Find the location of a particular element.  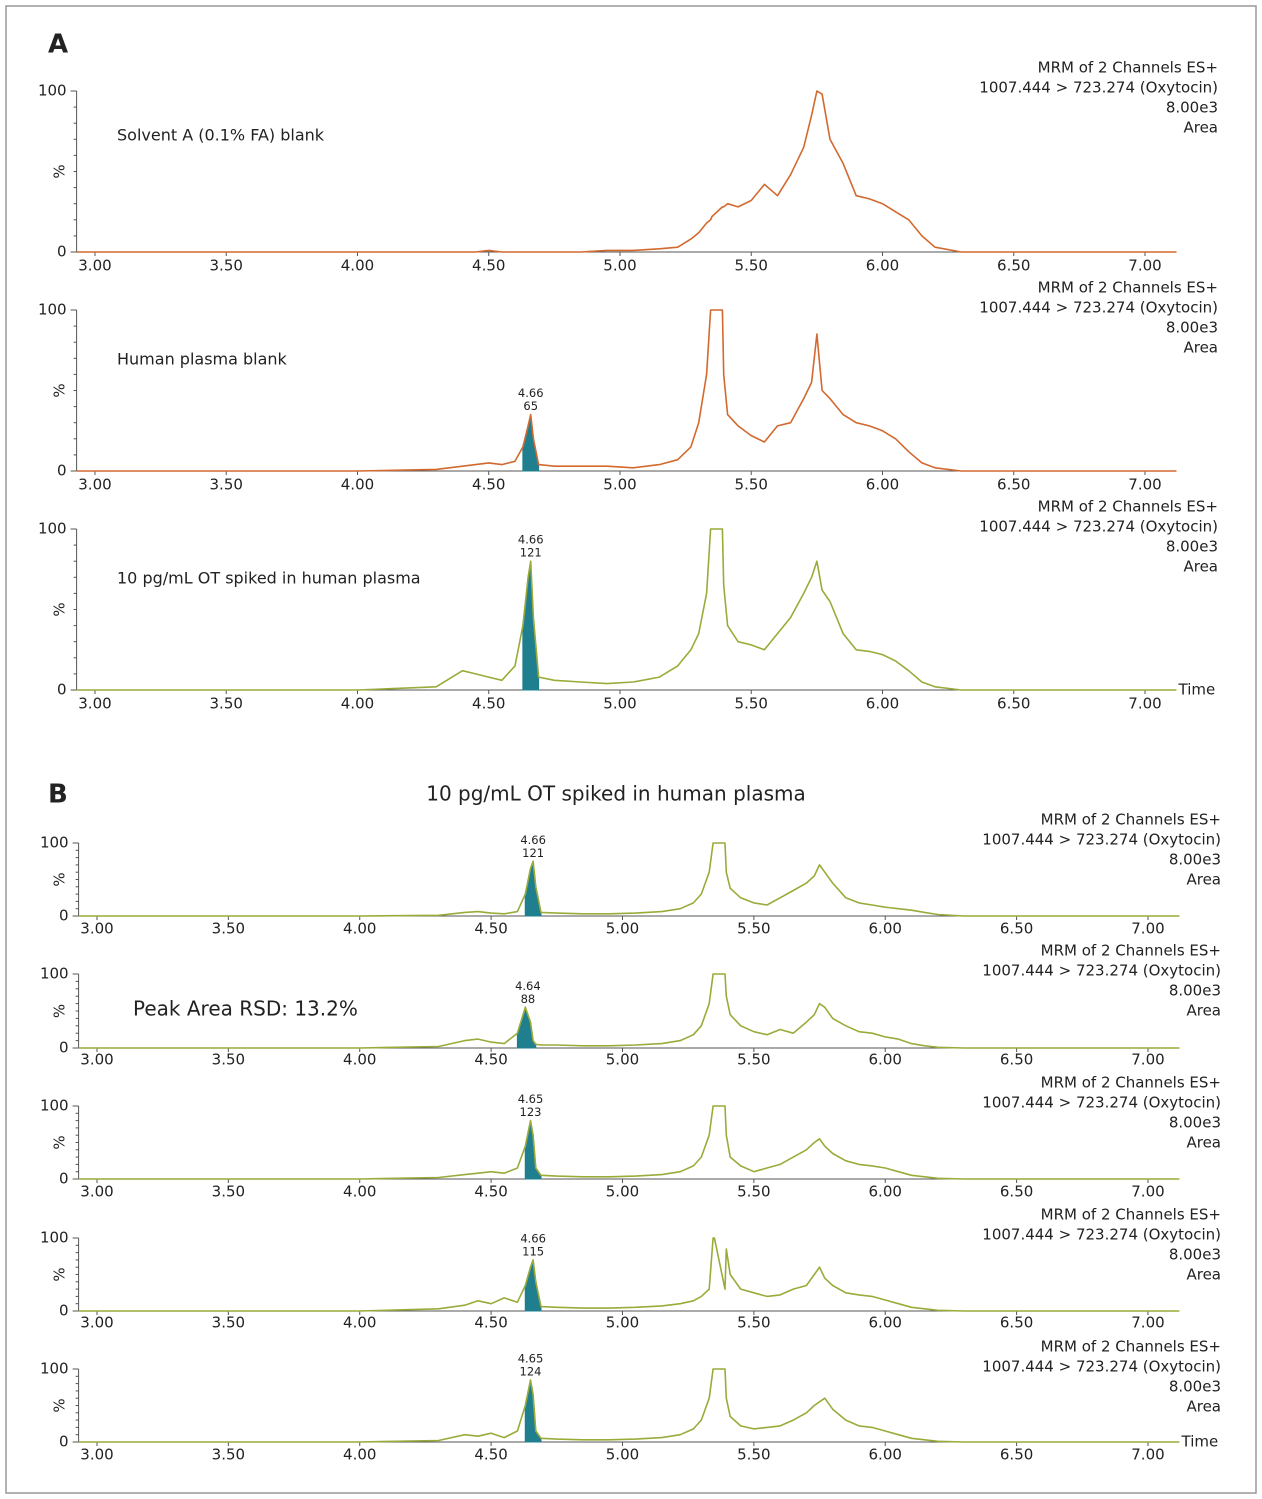

peak-area: 124 is located at coordinates (531, 1371).